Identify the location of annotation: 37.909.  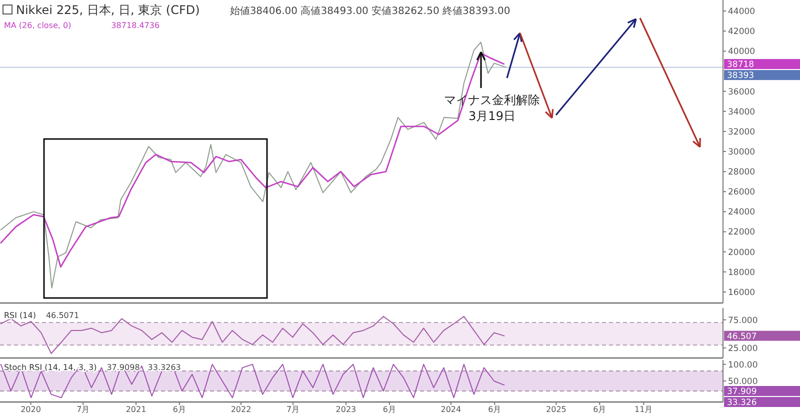
(742, 391).